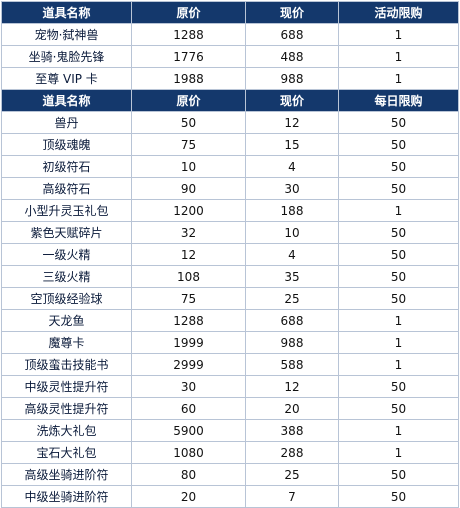 The height and width of the screenshot is (508, 460). I want to click on original-price-cell: 10, so click(188, 166).